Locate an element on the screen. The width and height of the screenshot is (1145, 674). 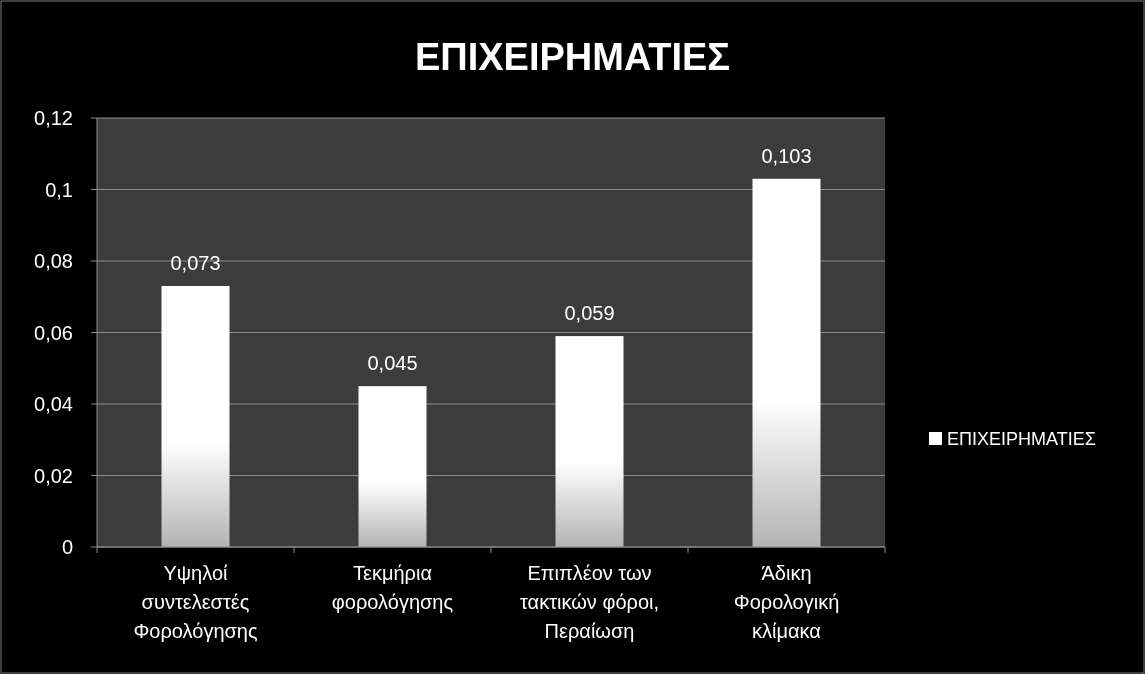
data-label: 0,073 is located at coordinates (195, 263).